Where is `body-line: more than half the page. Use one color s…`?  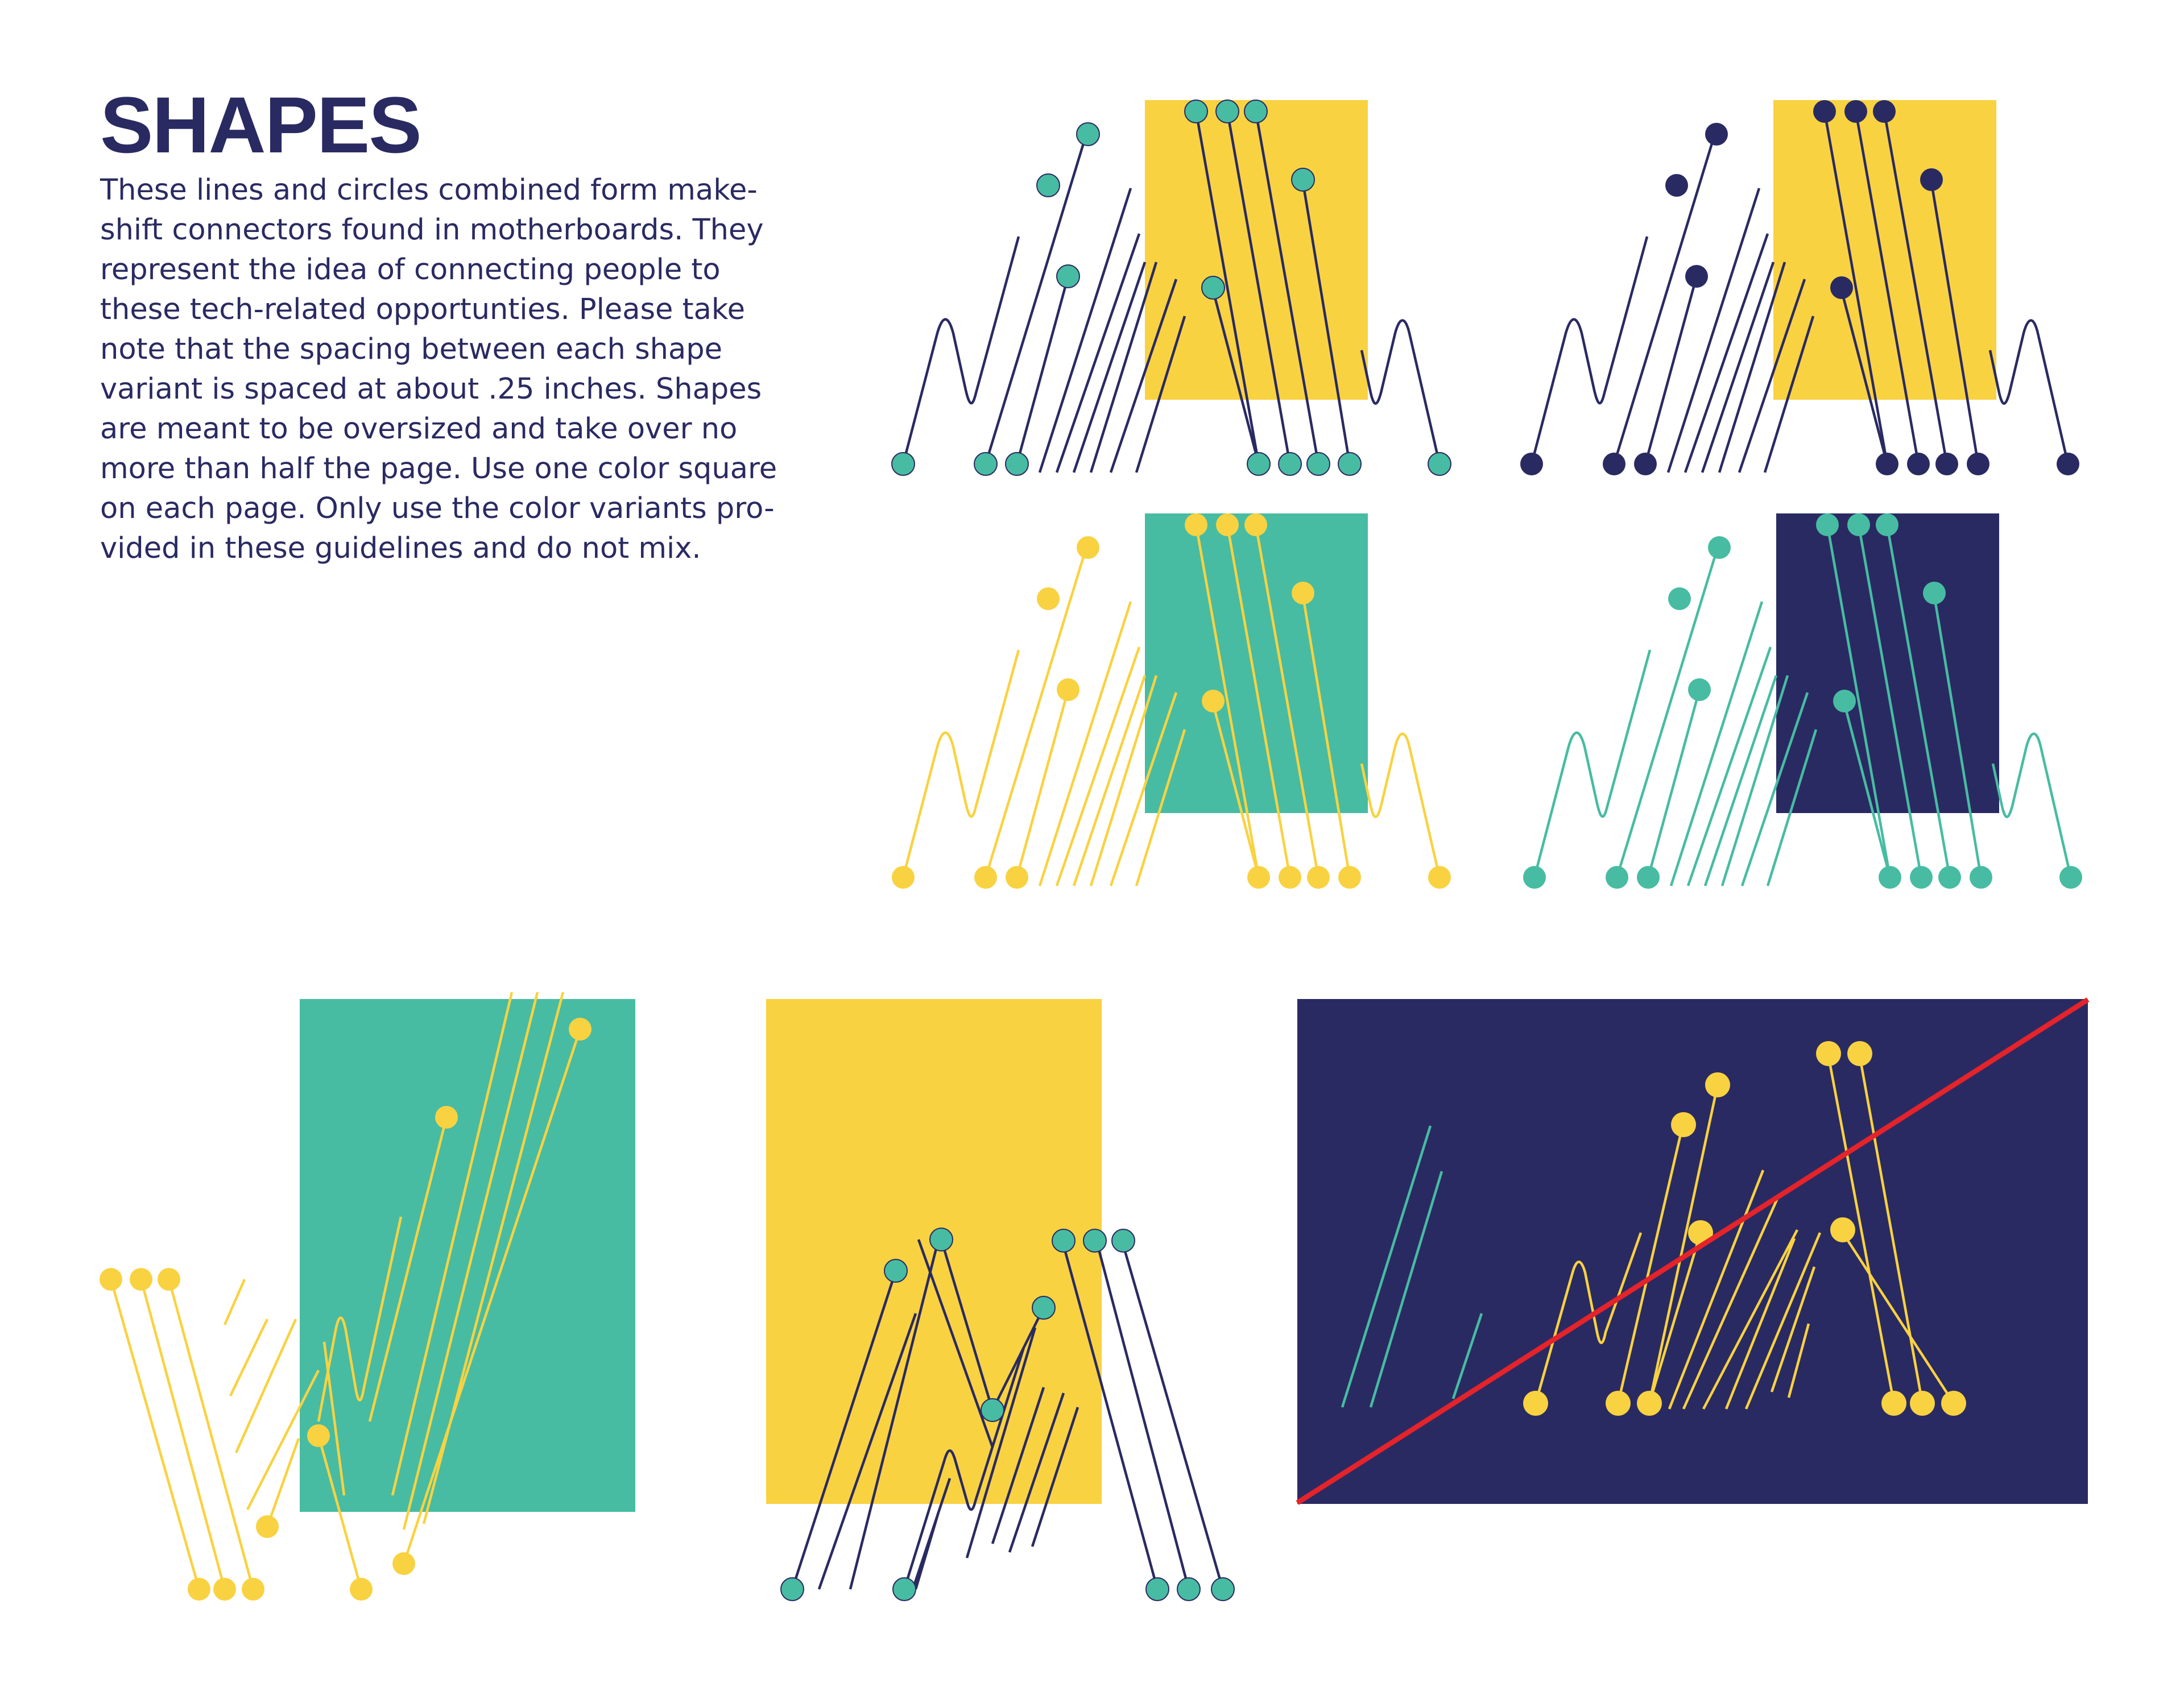
body-line: more than half the page. Use one color s… is located at coordinates (438, 469).